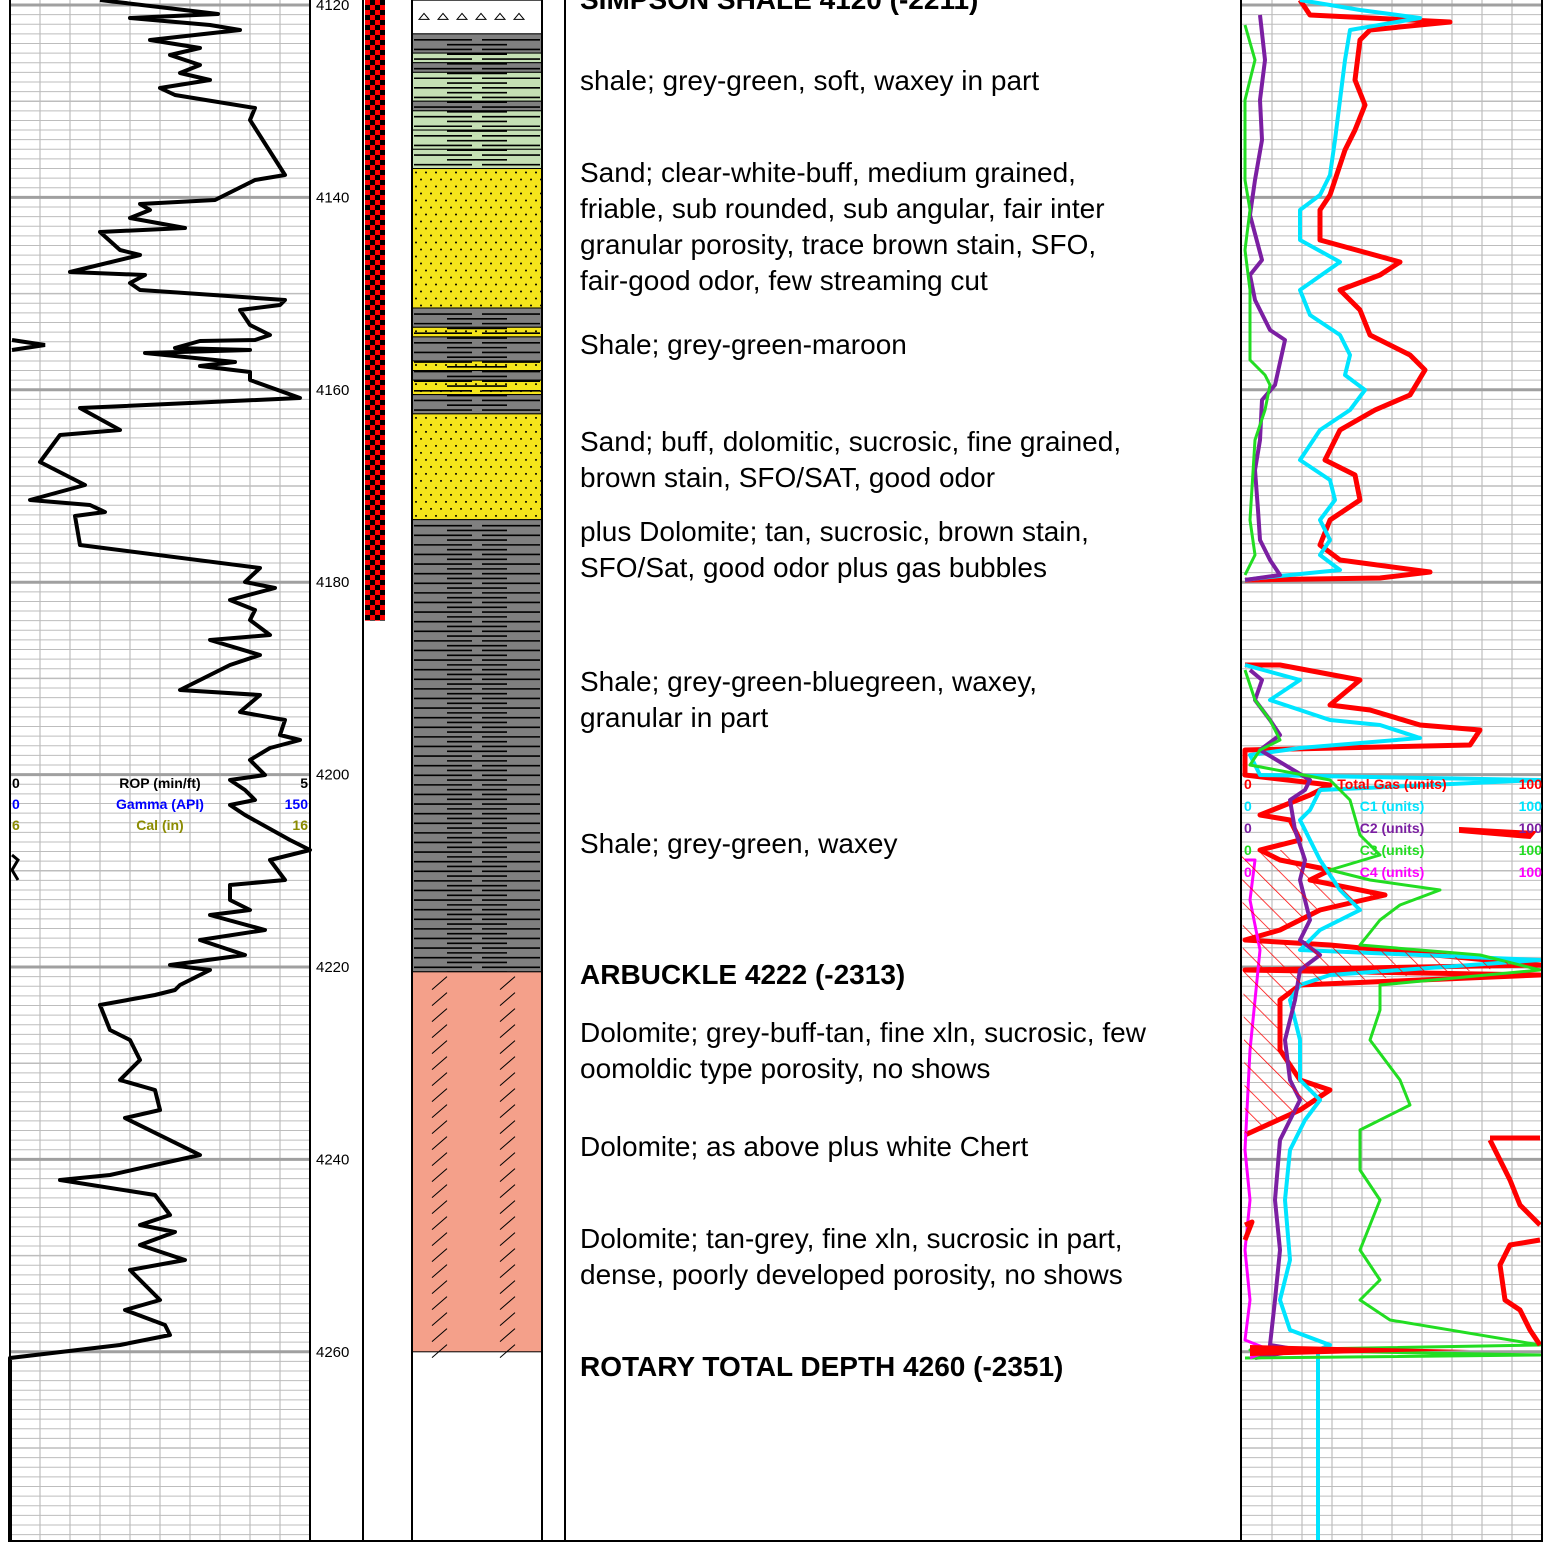 Image resolution: width=1551 pixels, height=1542 pixels. What do you see at coordinates (1348, 291) in the screenshot?
I see `total-gas-curve` at bounding box center [1348, 291].